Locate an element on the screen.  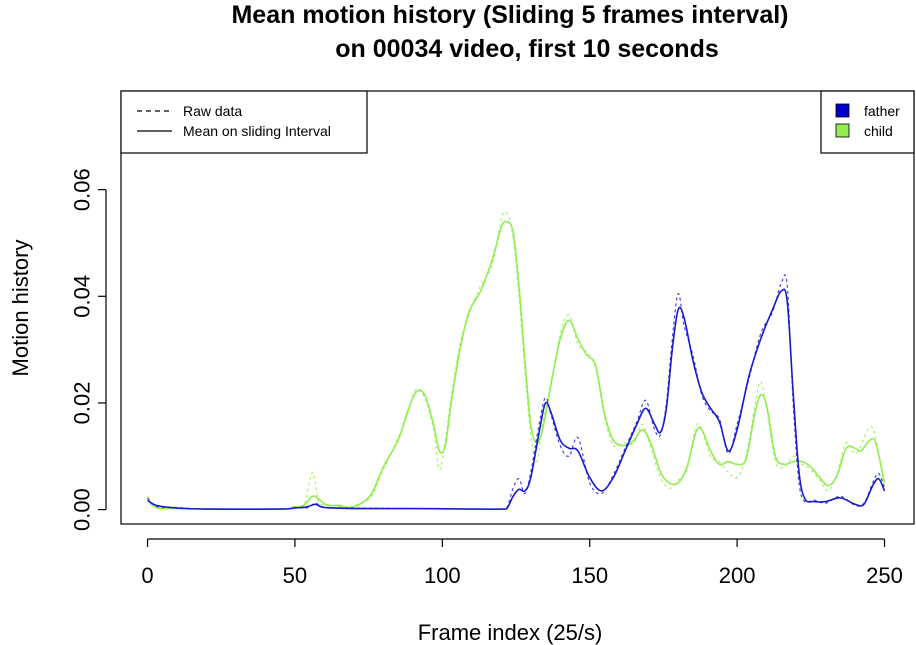
chart-title-line-2: on 00034 video, first 10 seconds is located at coordinates (527, 49).